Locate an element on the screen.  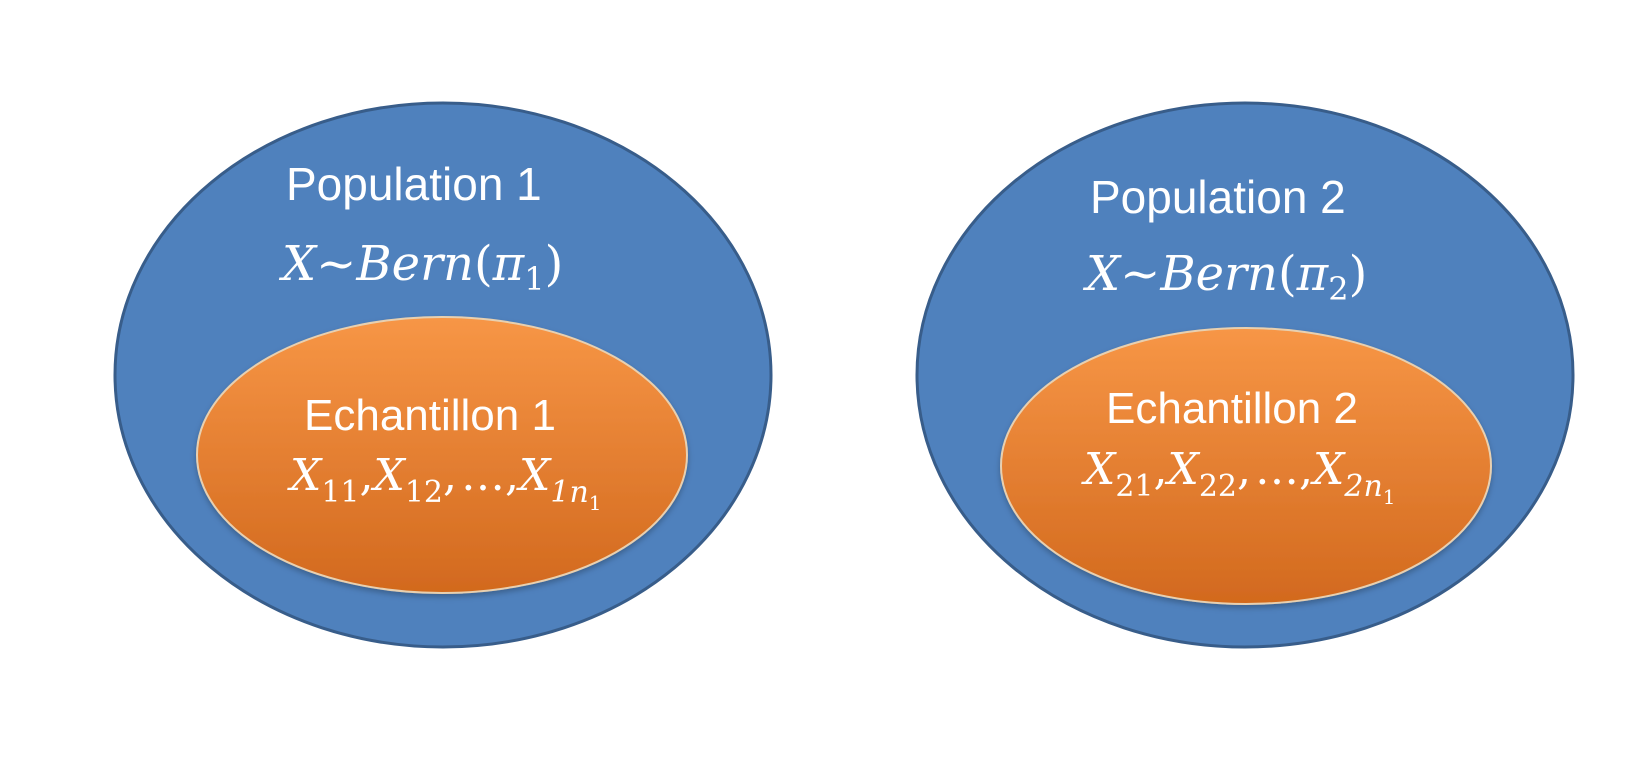
population-1-title: Population 1 is located at coordinates (414, 184).